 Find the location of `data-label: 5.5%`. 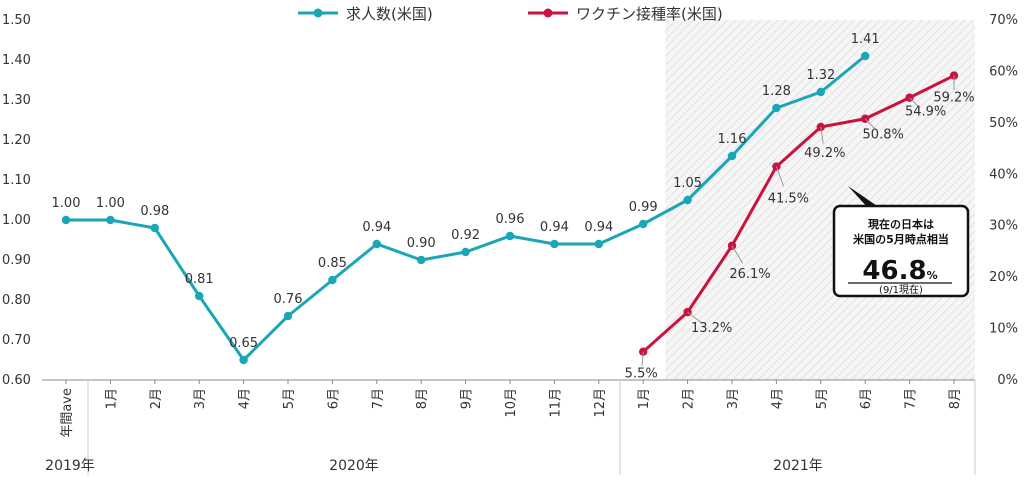

data-label: 5.5% is located at coordinates (641, 374).